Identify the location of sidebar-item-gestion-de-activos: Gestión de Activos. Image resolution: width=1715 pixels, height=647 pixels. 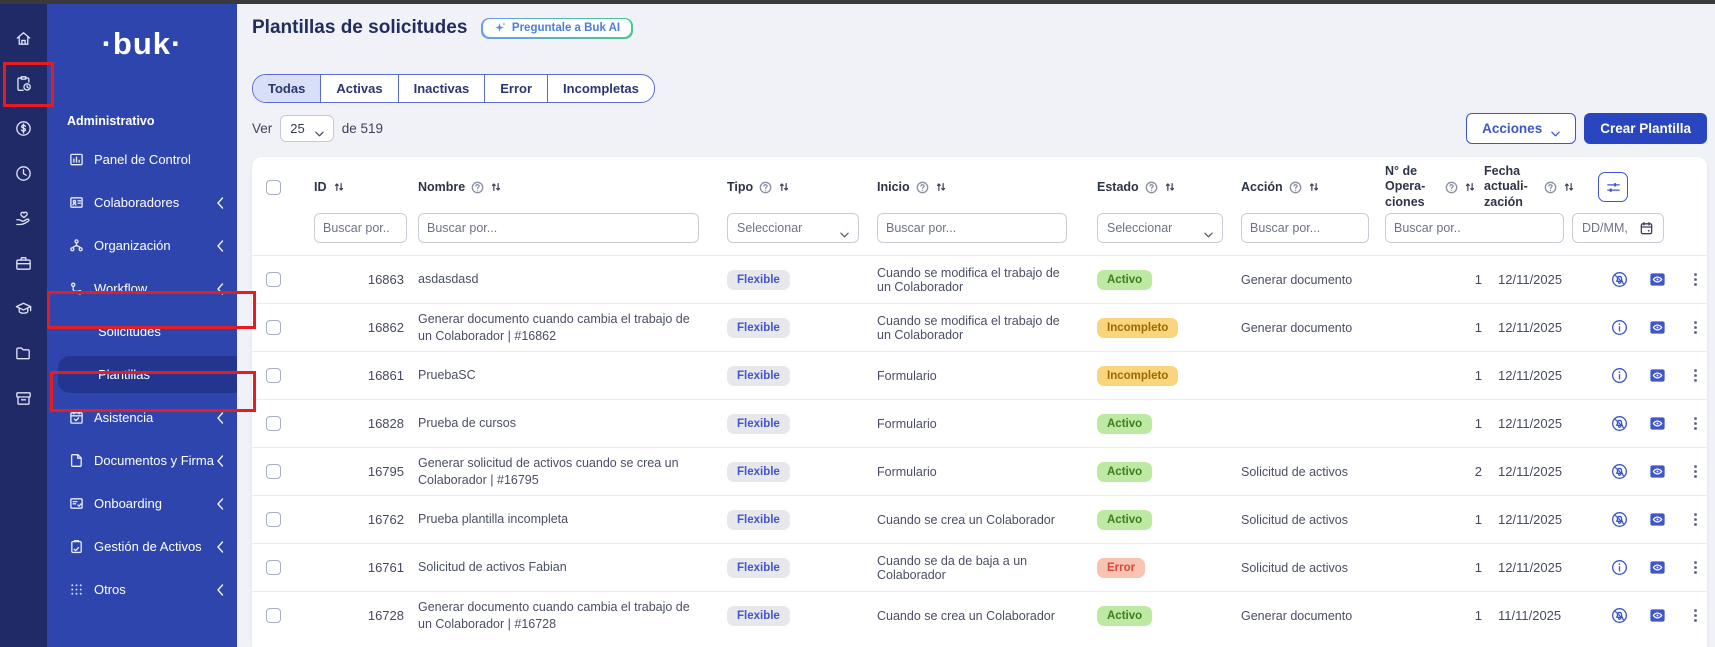
(142, 546).